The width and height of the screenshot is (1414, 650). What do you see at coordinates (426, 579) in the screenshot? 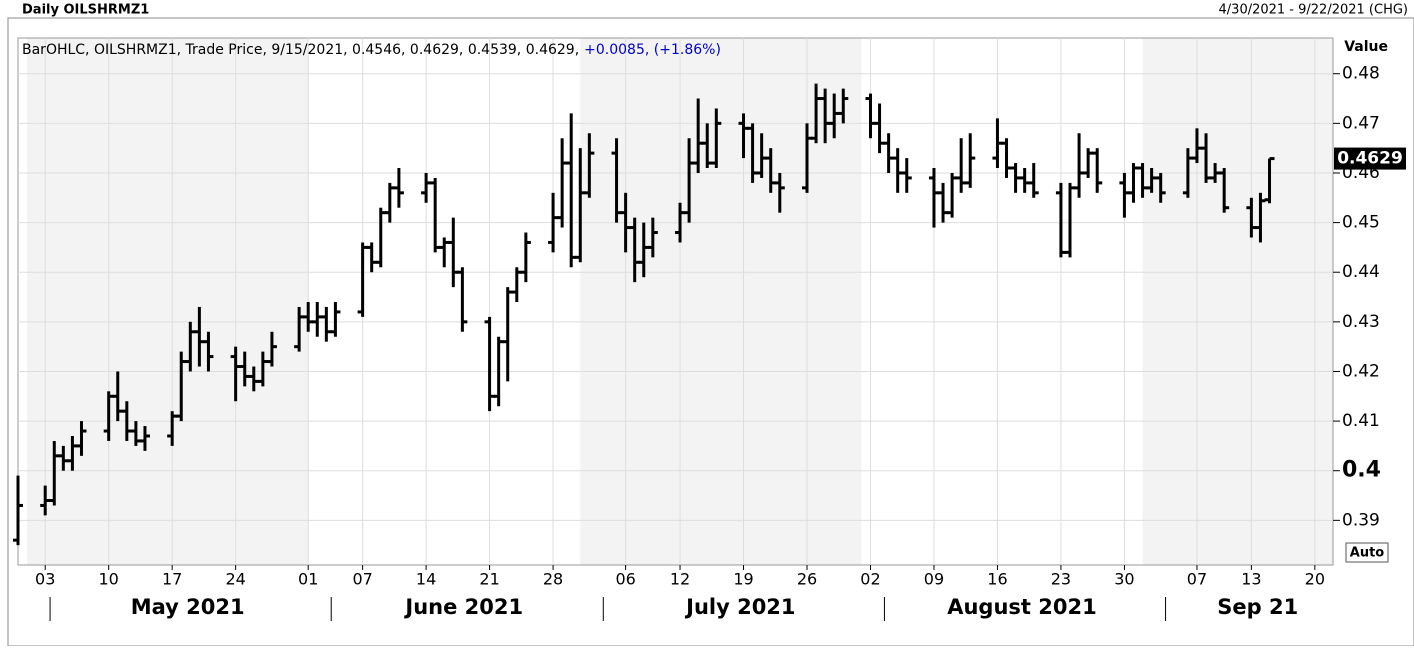
I see `x-tick-label: 14` at bounding box center [426, 579].